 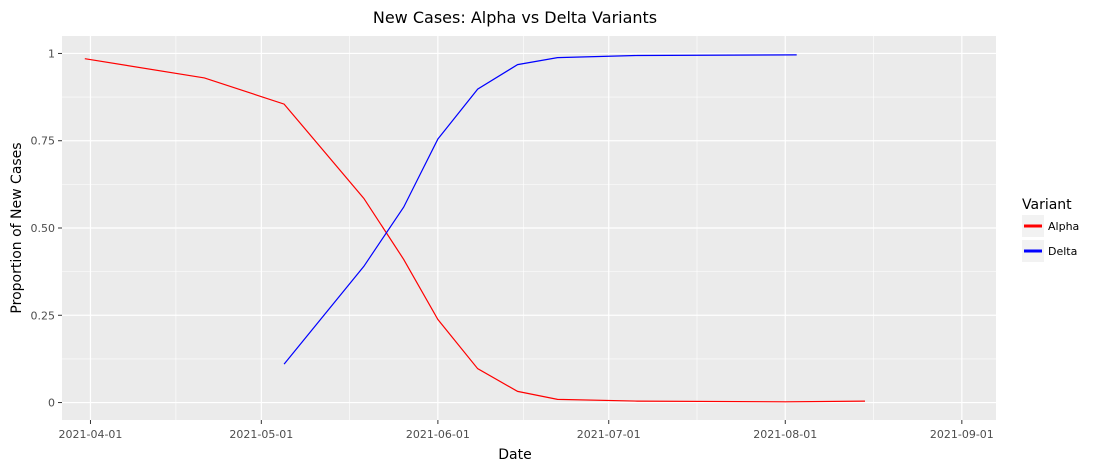 I want to click on y-tick-label: 0.75, so click(x=43, y=141).